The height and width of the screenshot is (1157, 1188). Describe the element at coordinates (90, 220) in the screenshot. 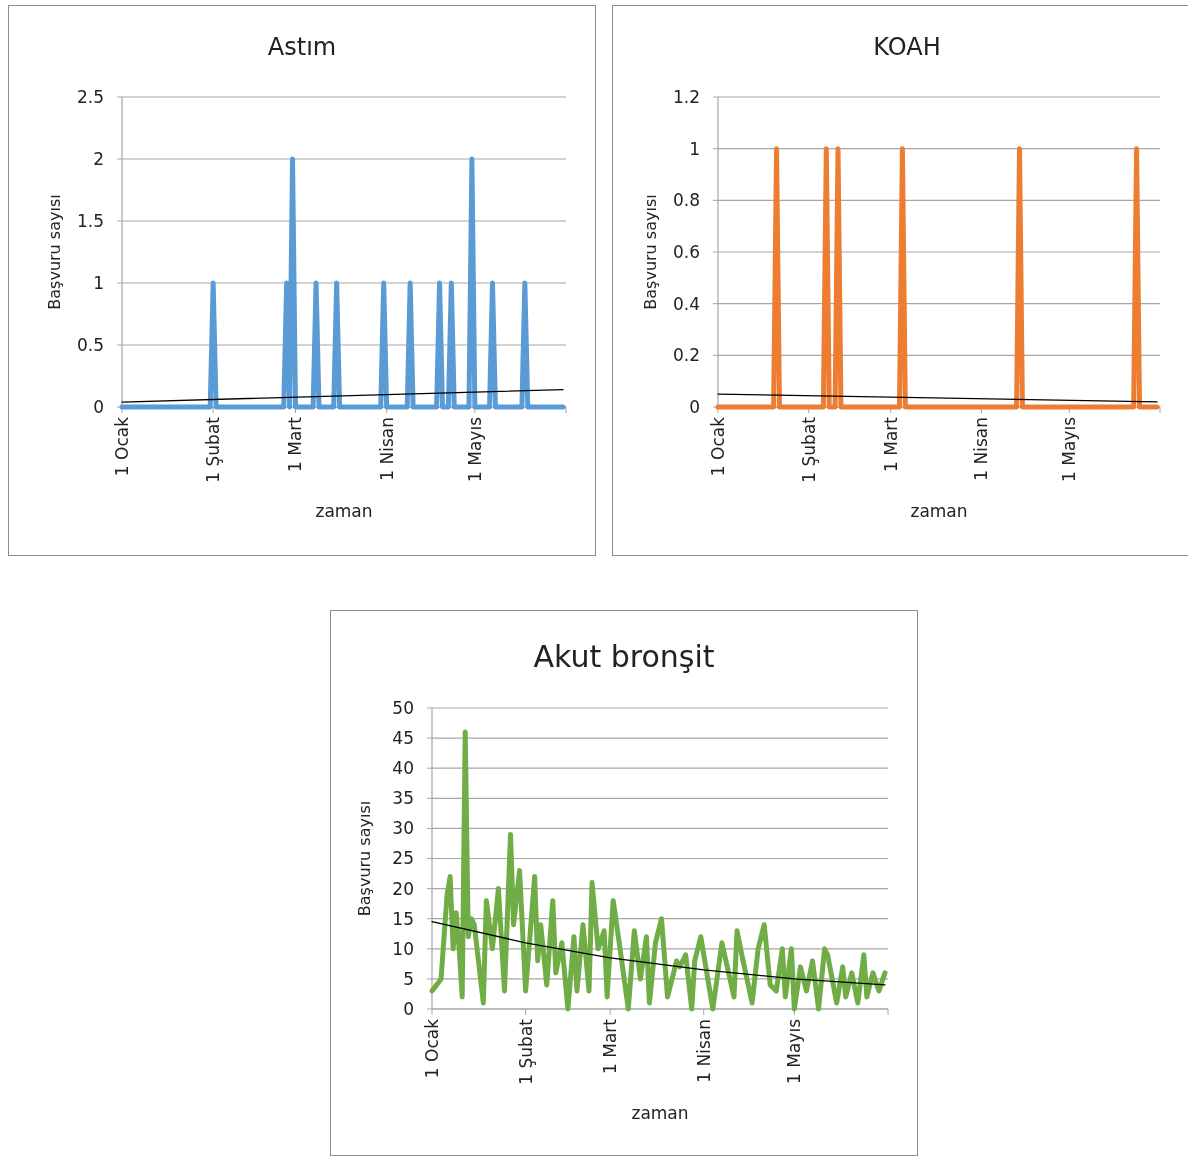

I see `y-tick-label: 1.5` at that location.